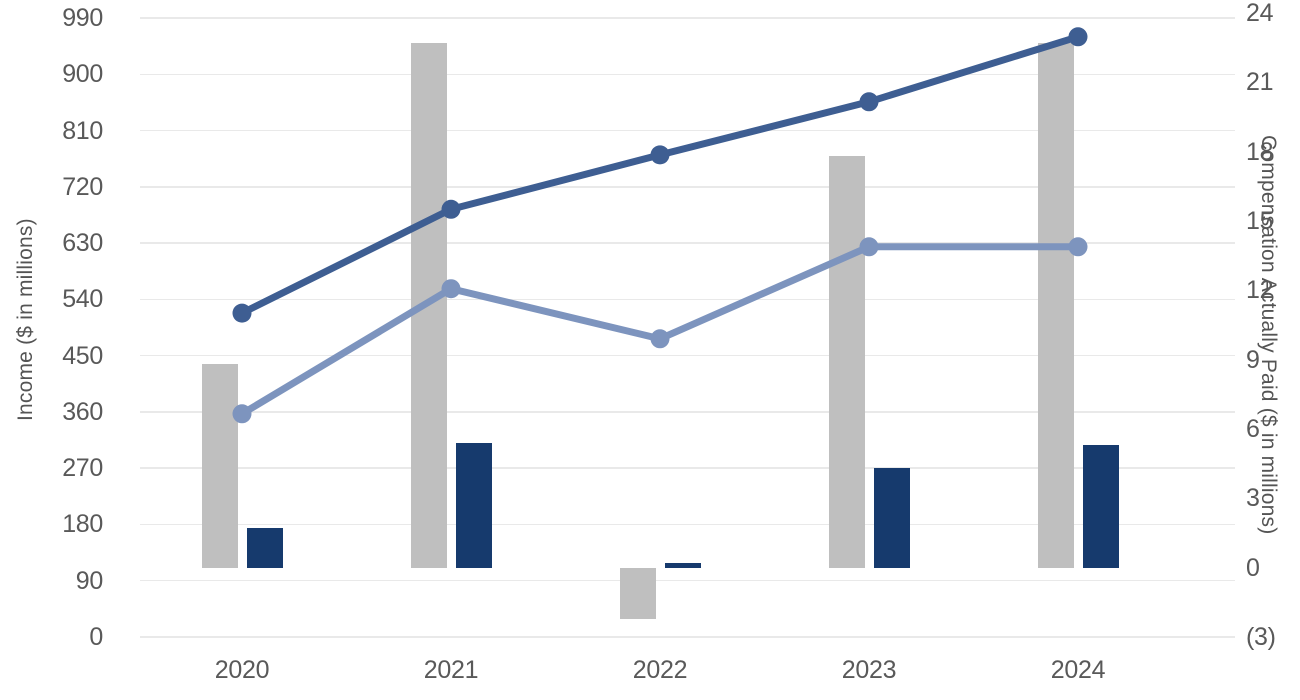  What do you see at coordinates (1253, 429) in the screenshot?
I see `right-y-tick-label: 6` at bounding box center [1253, 429].